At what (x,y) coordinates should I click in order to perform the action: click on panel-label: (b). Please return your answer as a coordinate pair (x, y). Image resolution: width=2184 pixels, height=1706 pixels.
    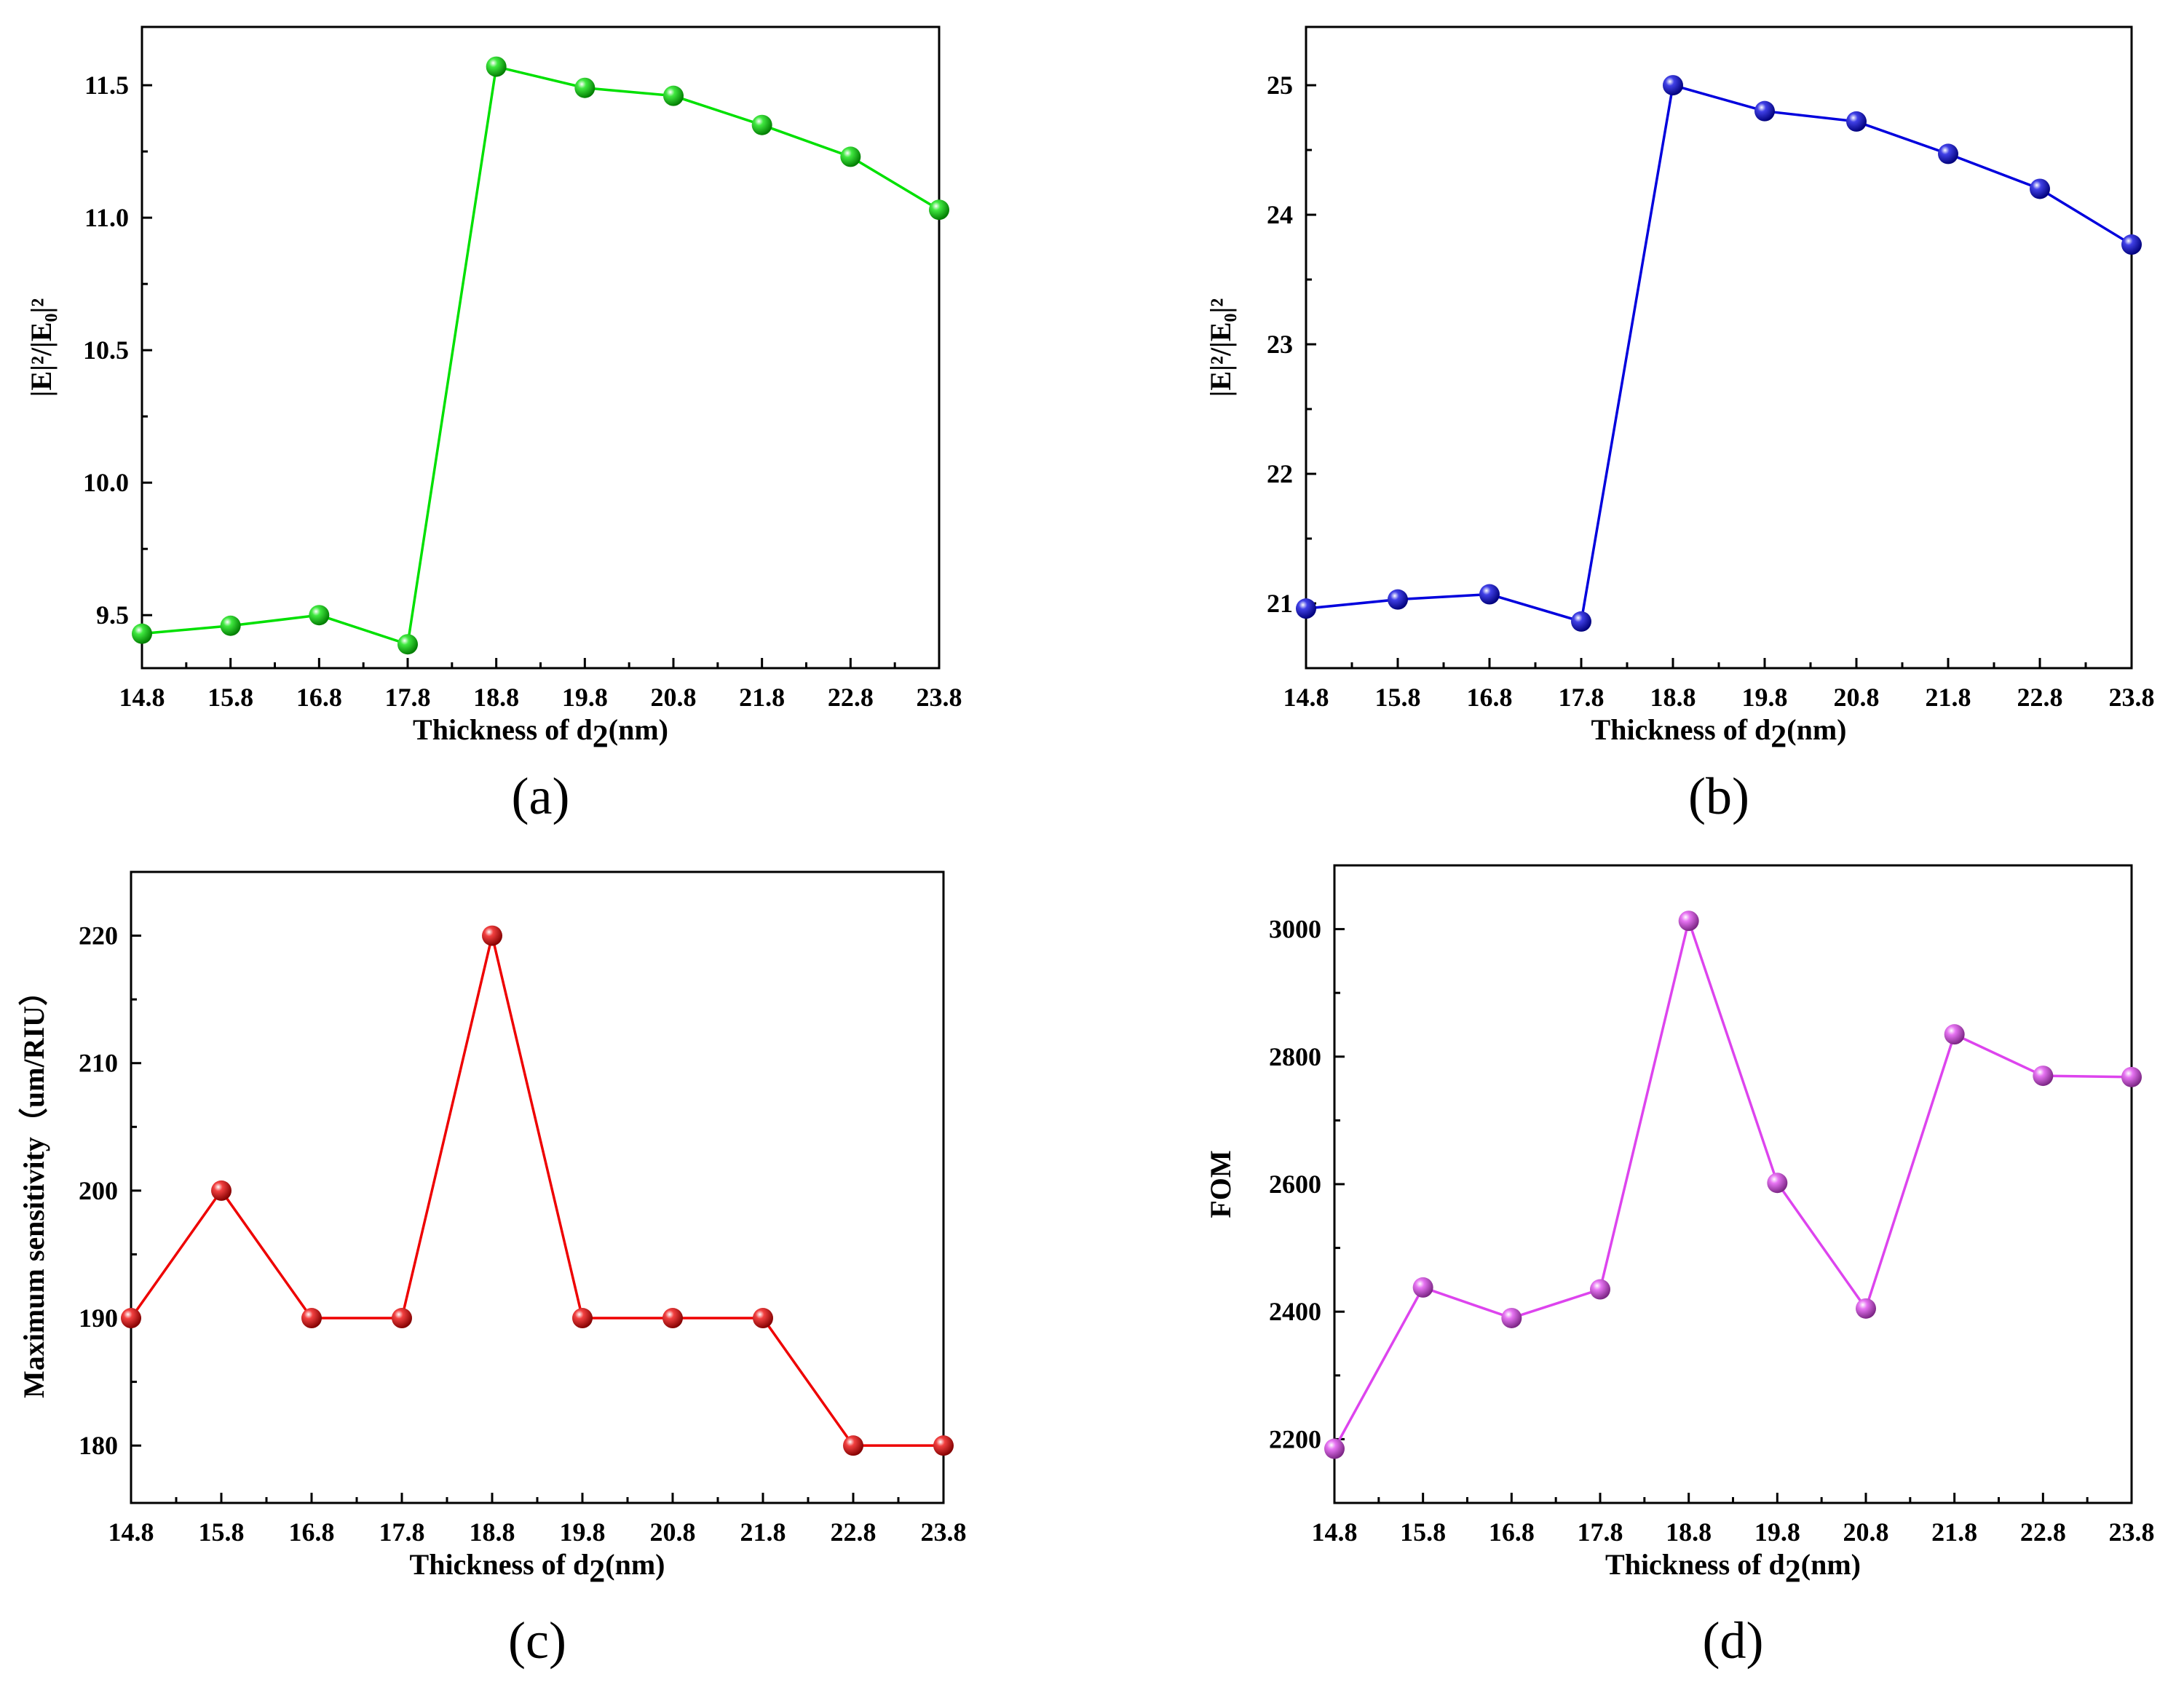
    Looking at the image, I should click on (1718, 796).